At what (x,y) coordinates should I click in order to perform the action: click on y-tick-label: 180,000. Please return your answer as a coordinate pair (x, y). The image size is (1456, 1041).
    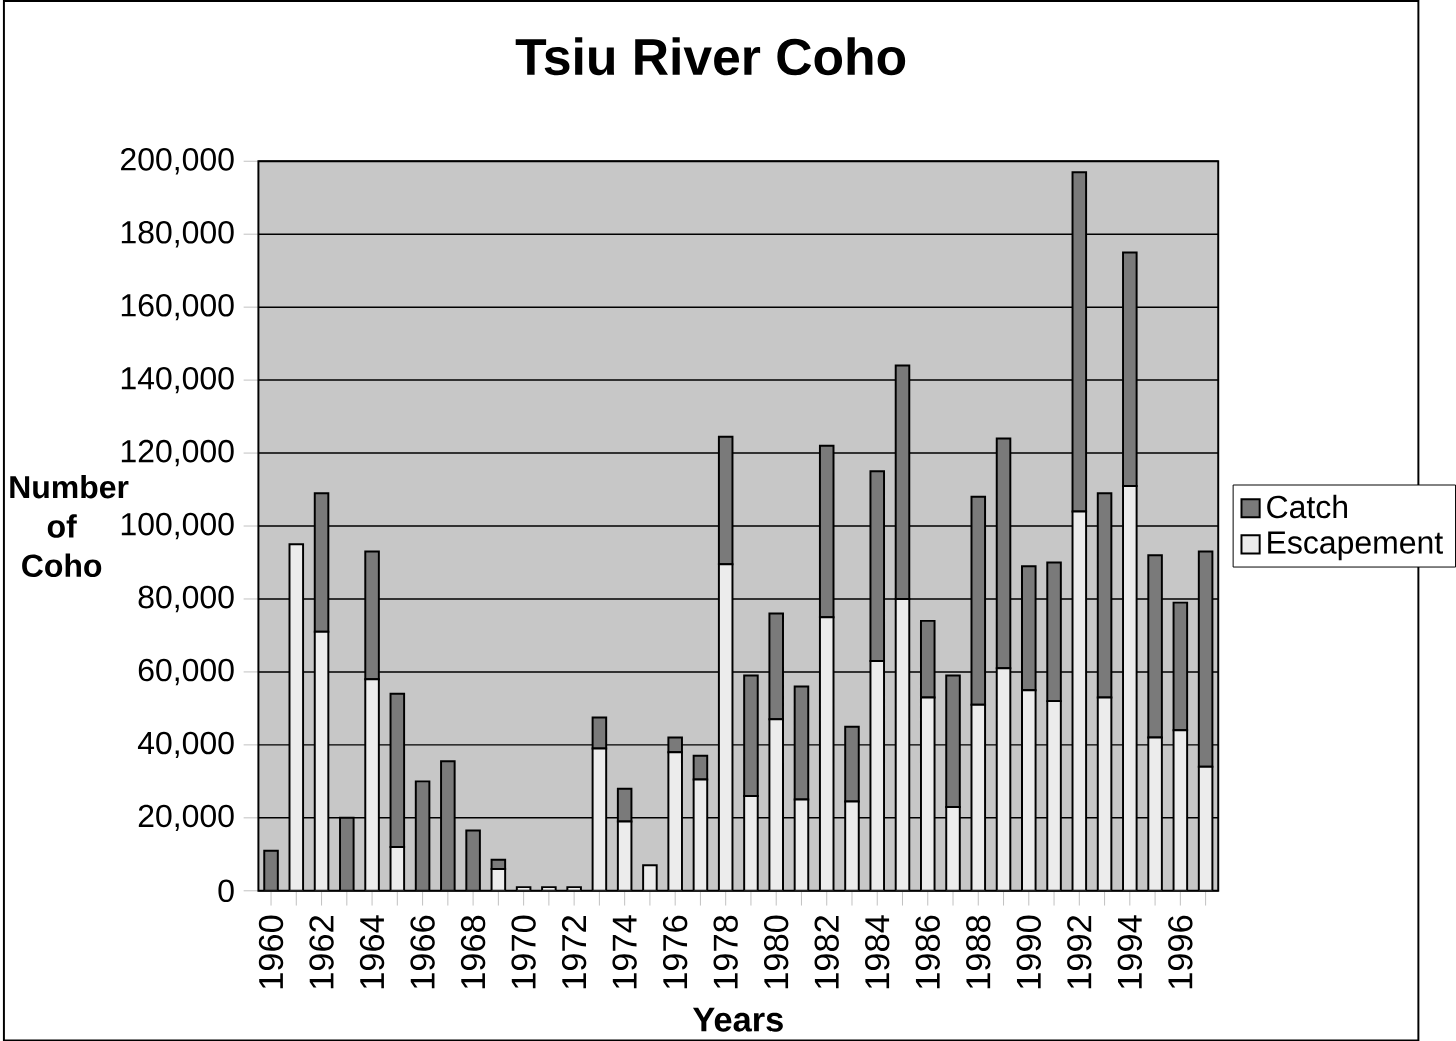
    Looking at the image, I should click on (177, 234).